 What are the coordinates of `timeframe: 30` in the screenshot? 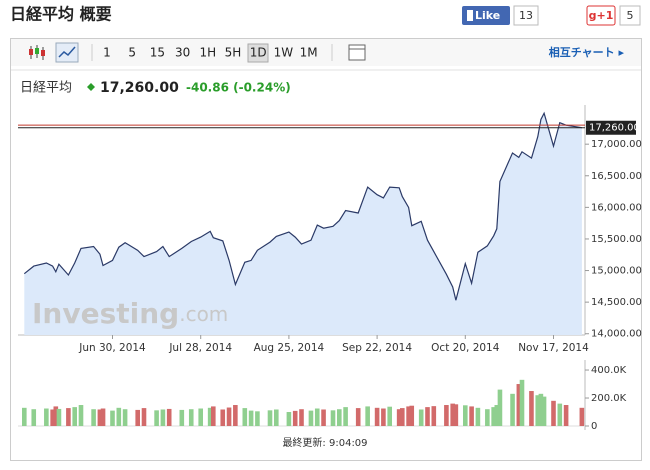 It's located at (182, 53).